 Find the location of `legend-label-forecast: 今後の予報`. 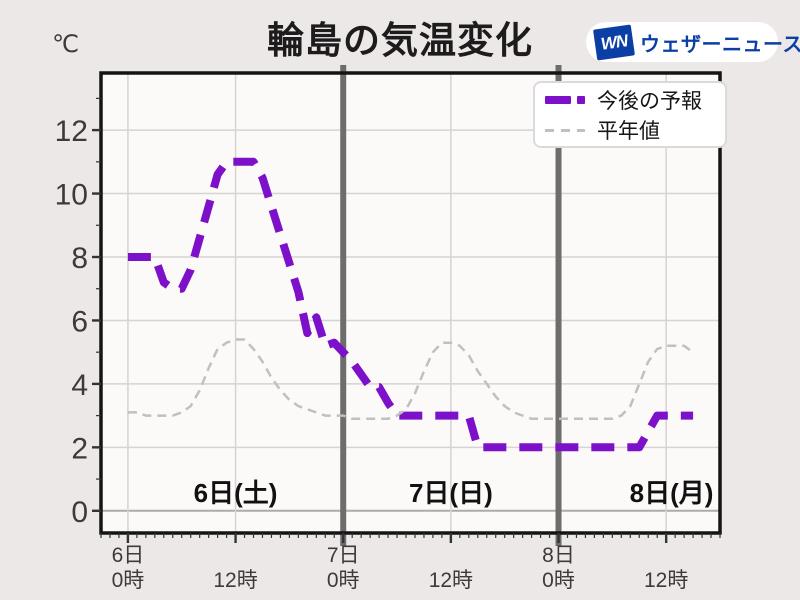

legend-label-forecast: 今後の予報 is located at coordinates (649, 101).